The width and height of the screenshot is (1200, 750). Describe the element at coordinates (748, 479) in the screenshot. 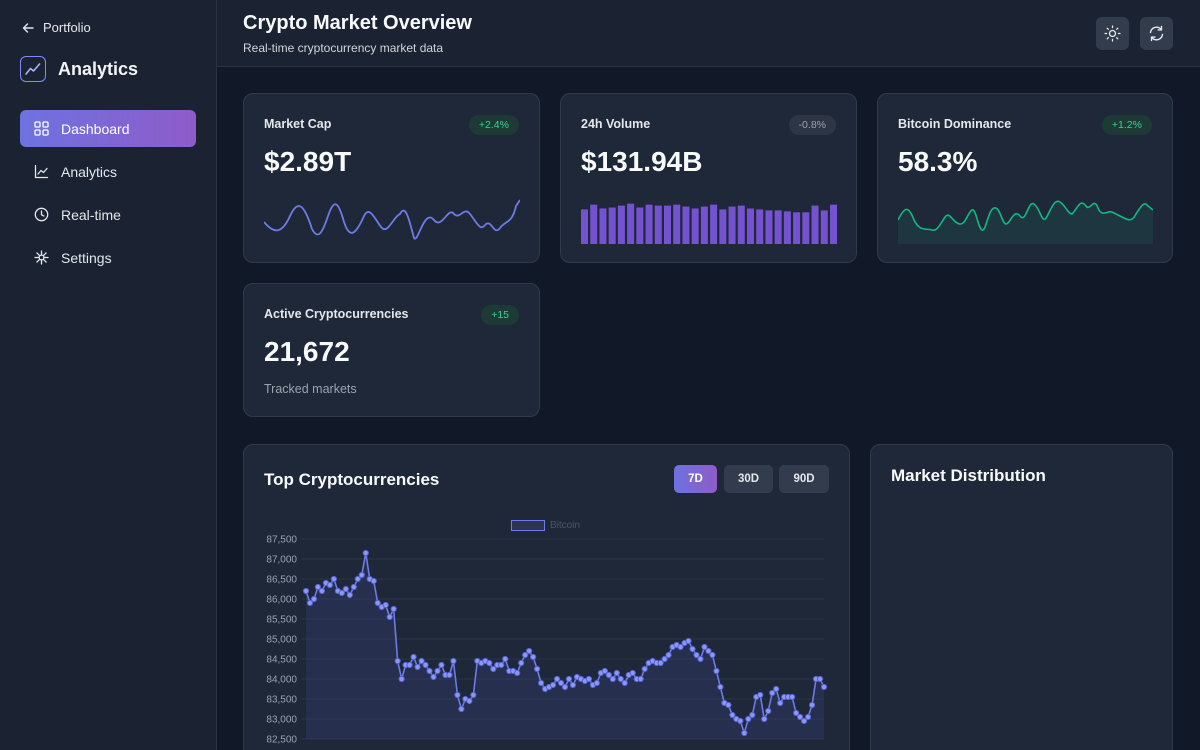

I see `range-30d-button: 30D` at that location.